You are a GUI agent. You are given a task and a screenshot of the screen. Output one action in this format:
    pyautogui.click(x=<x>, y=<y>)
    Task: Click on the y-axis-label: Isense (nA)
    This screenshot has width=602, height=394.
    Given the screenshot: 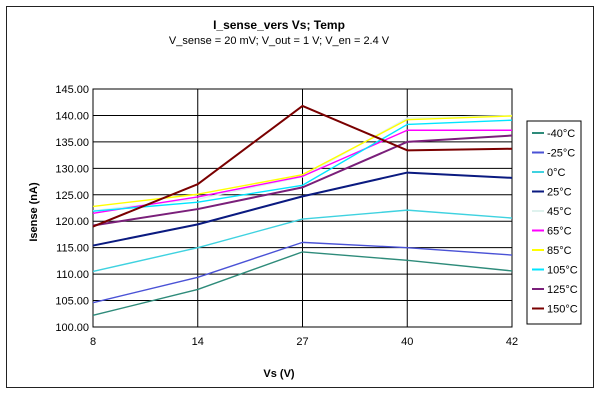 What is the action you would take?
    pyautogui.click(x=34, y=212)
    